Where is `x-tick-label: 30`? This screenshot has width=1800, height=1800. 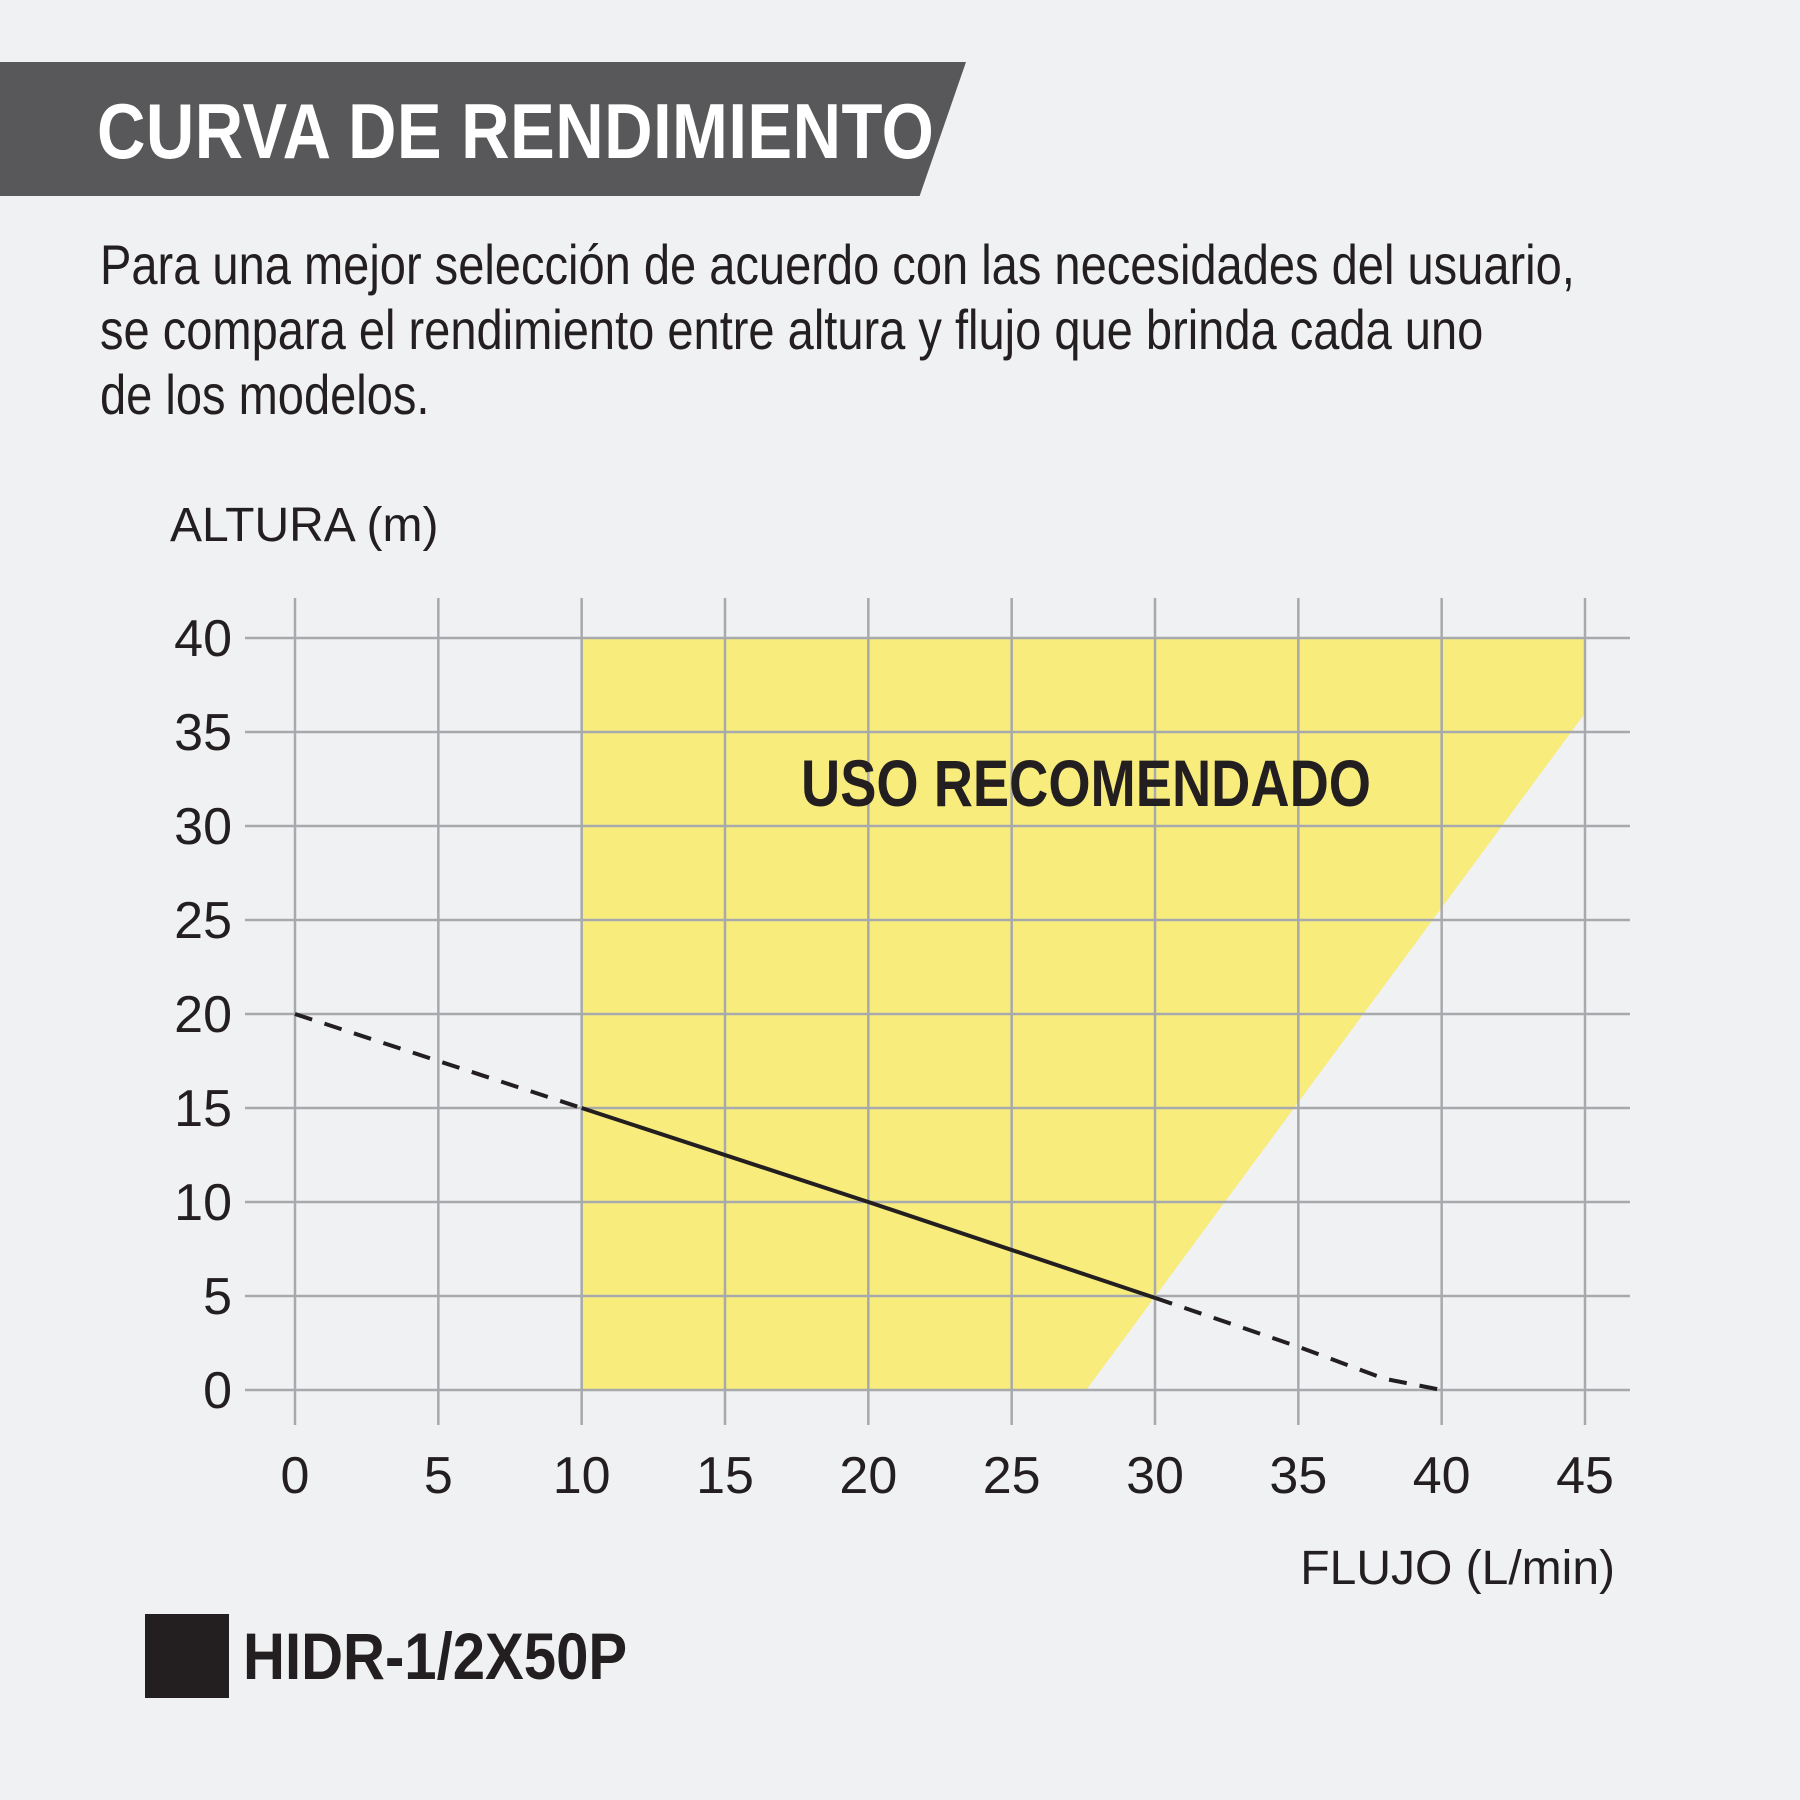
x-tick-label: 30 is located at coordinates (1155, 1476).